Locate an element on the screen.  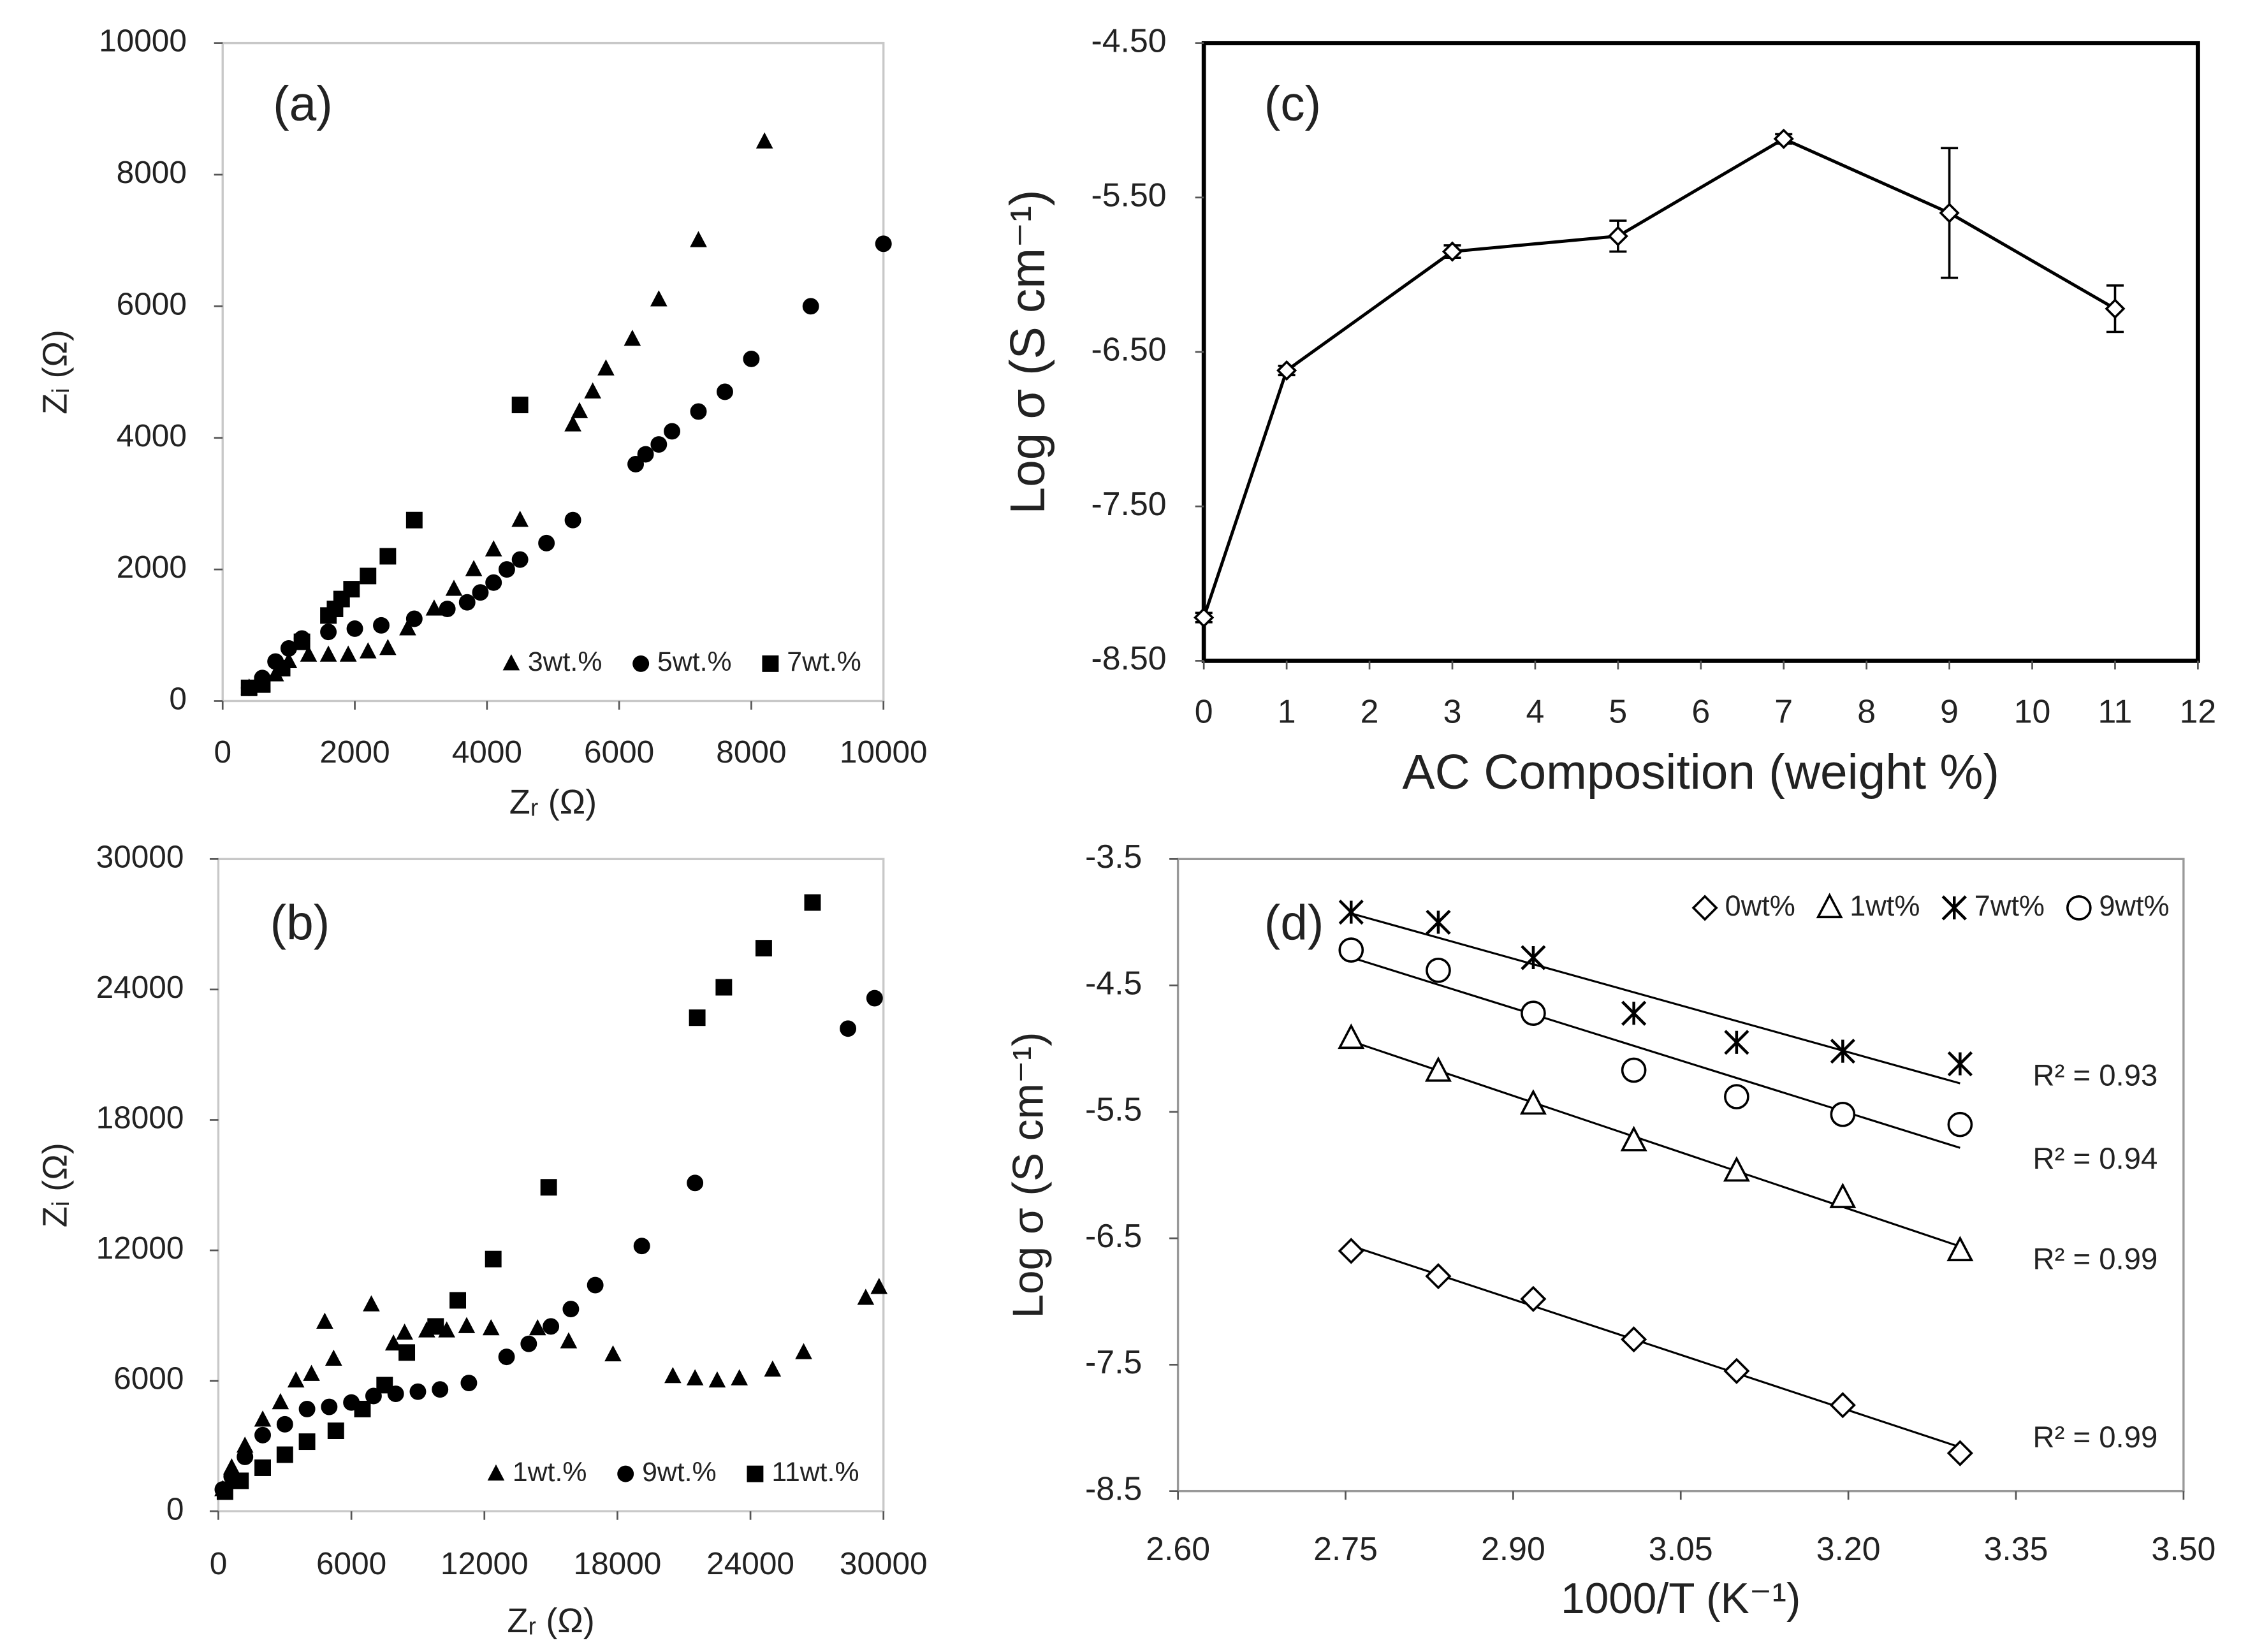
x-axis-label: AC Composition (weight %) is located at coordinates (1701, 773).